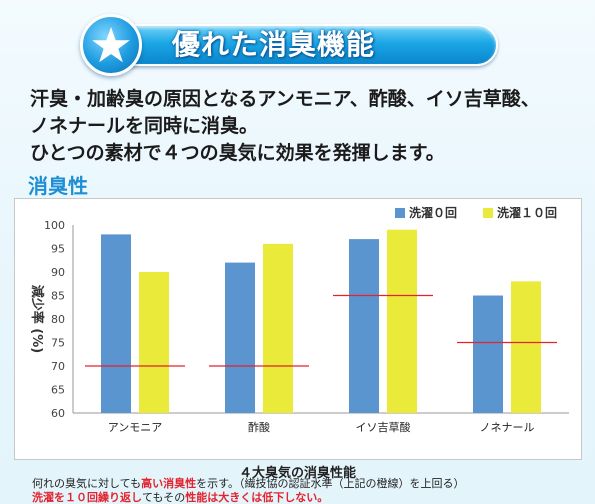  I want to click on note-line-2: 洗濯を１０回繰り返してもその性能は大きくは低下しない。, so click(180, 496).